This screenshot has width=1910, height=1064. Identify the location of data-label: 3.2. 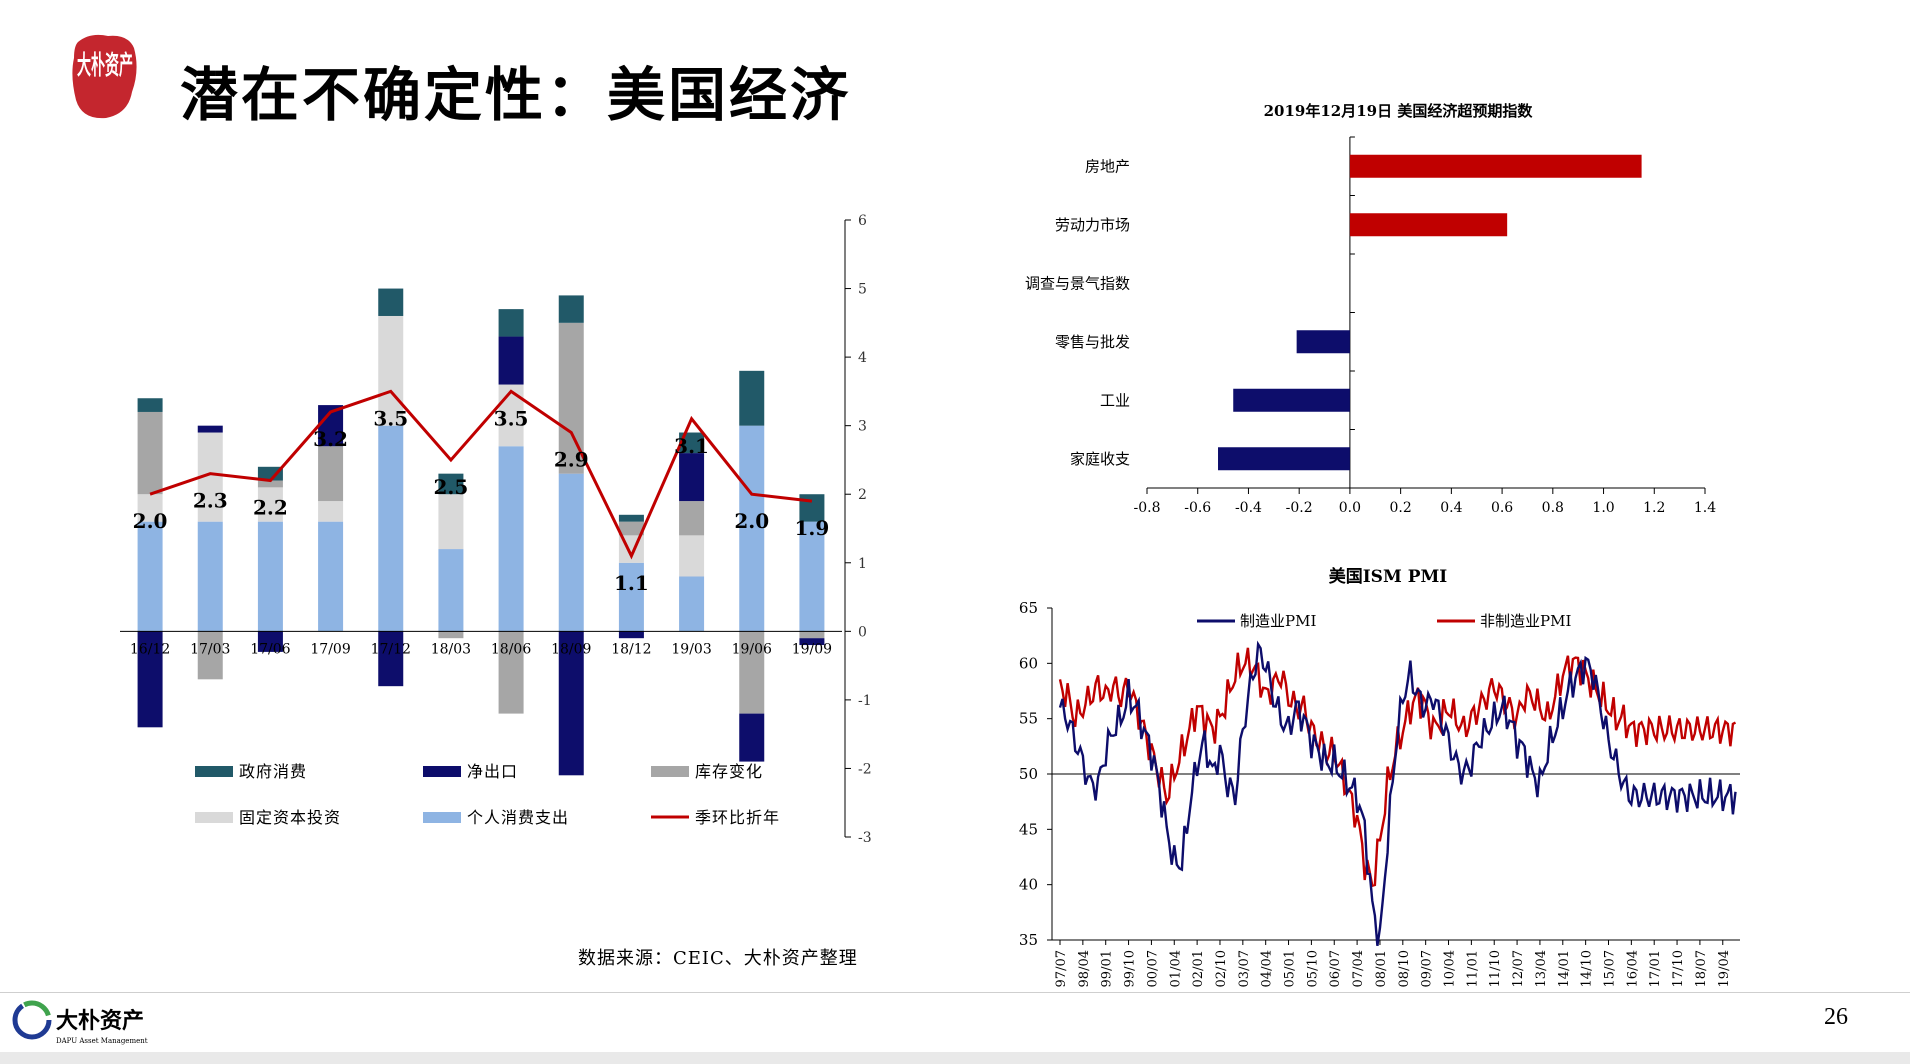
(330, 439).